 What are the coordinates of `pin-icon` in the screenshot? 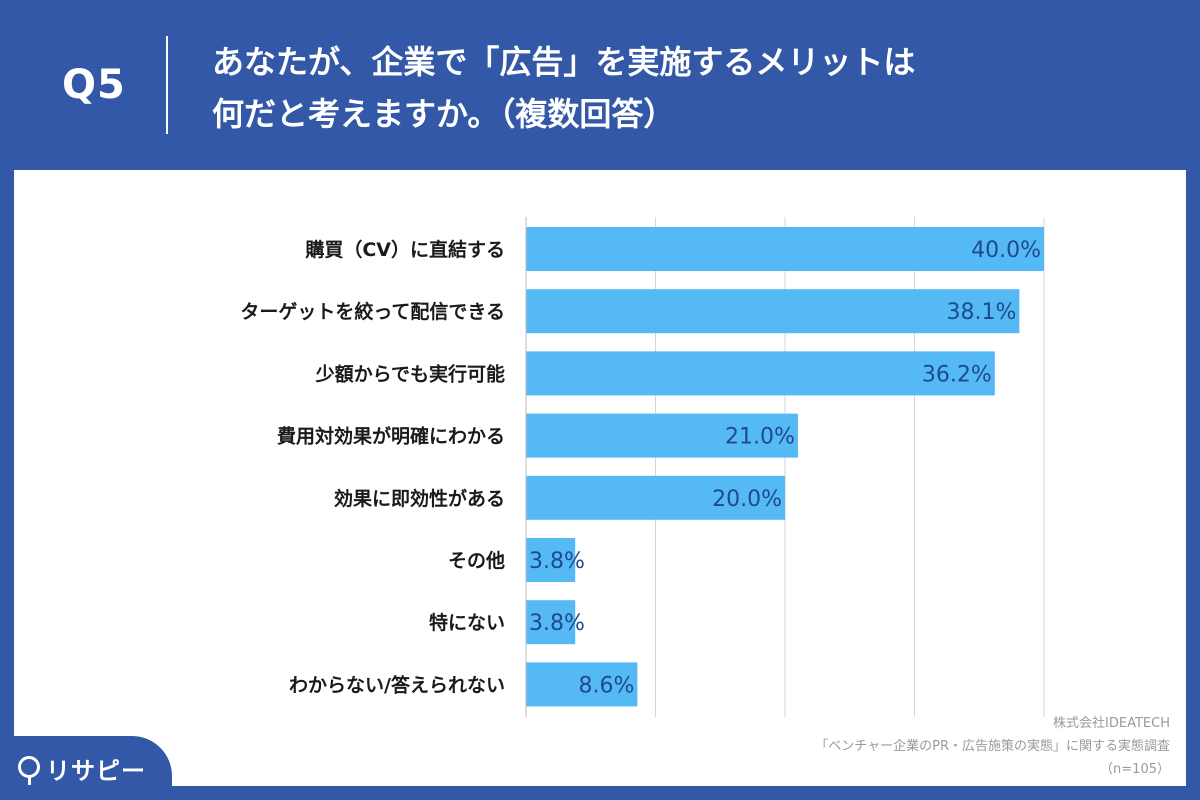 It's located at (29, 770).